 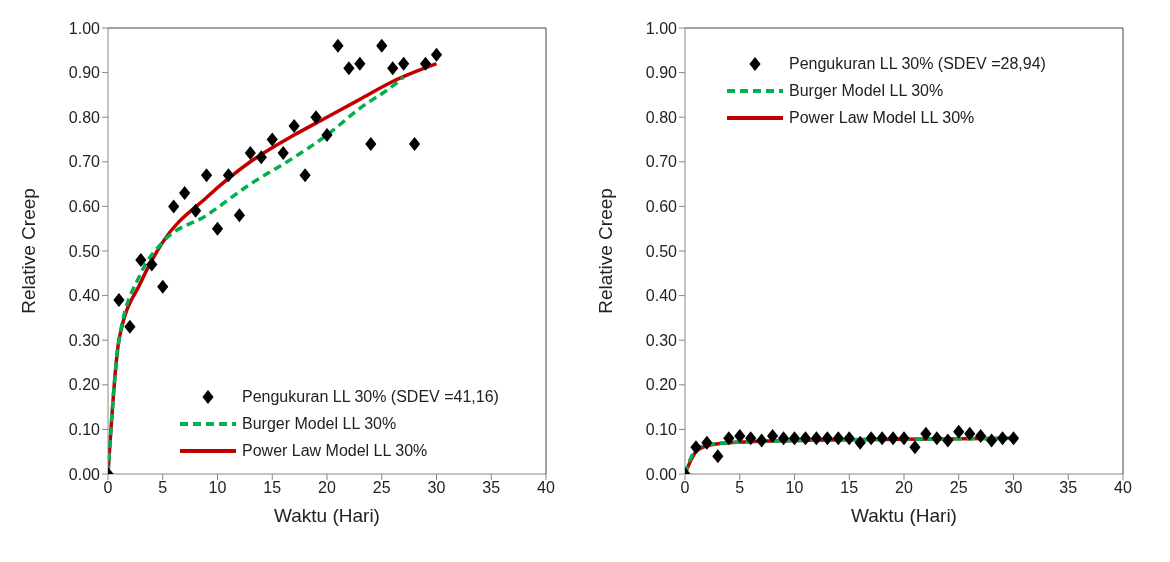 I want to click on x-axis-title: Waktu (Hari), so click(x=904, y=515).